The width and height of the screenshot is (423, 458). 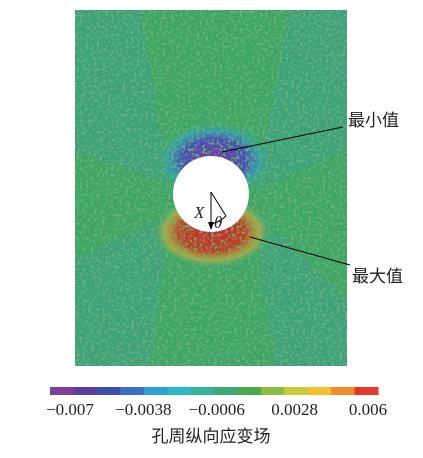 What do you see at coordinates (70, 409) in the screenshot?
I see `colorbar-tick-label: −0.007` at bounding box center [70, 409].